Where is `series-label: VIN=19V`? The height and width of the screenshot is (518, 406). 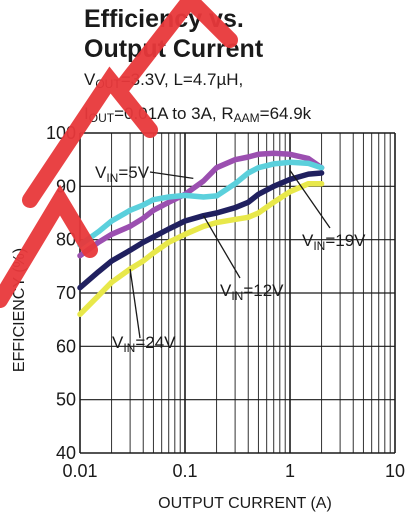
series-label: VIN=19V is located at coordinates (334, 242).